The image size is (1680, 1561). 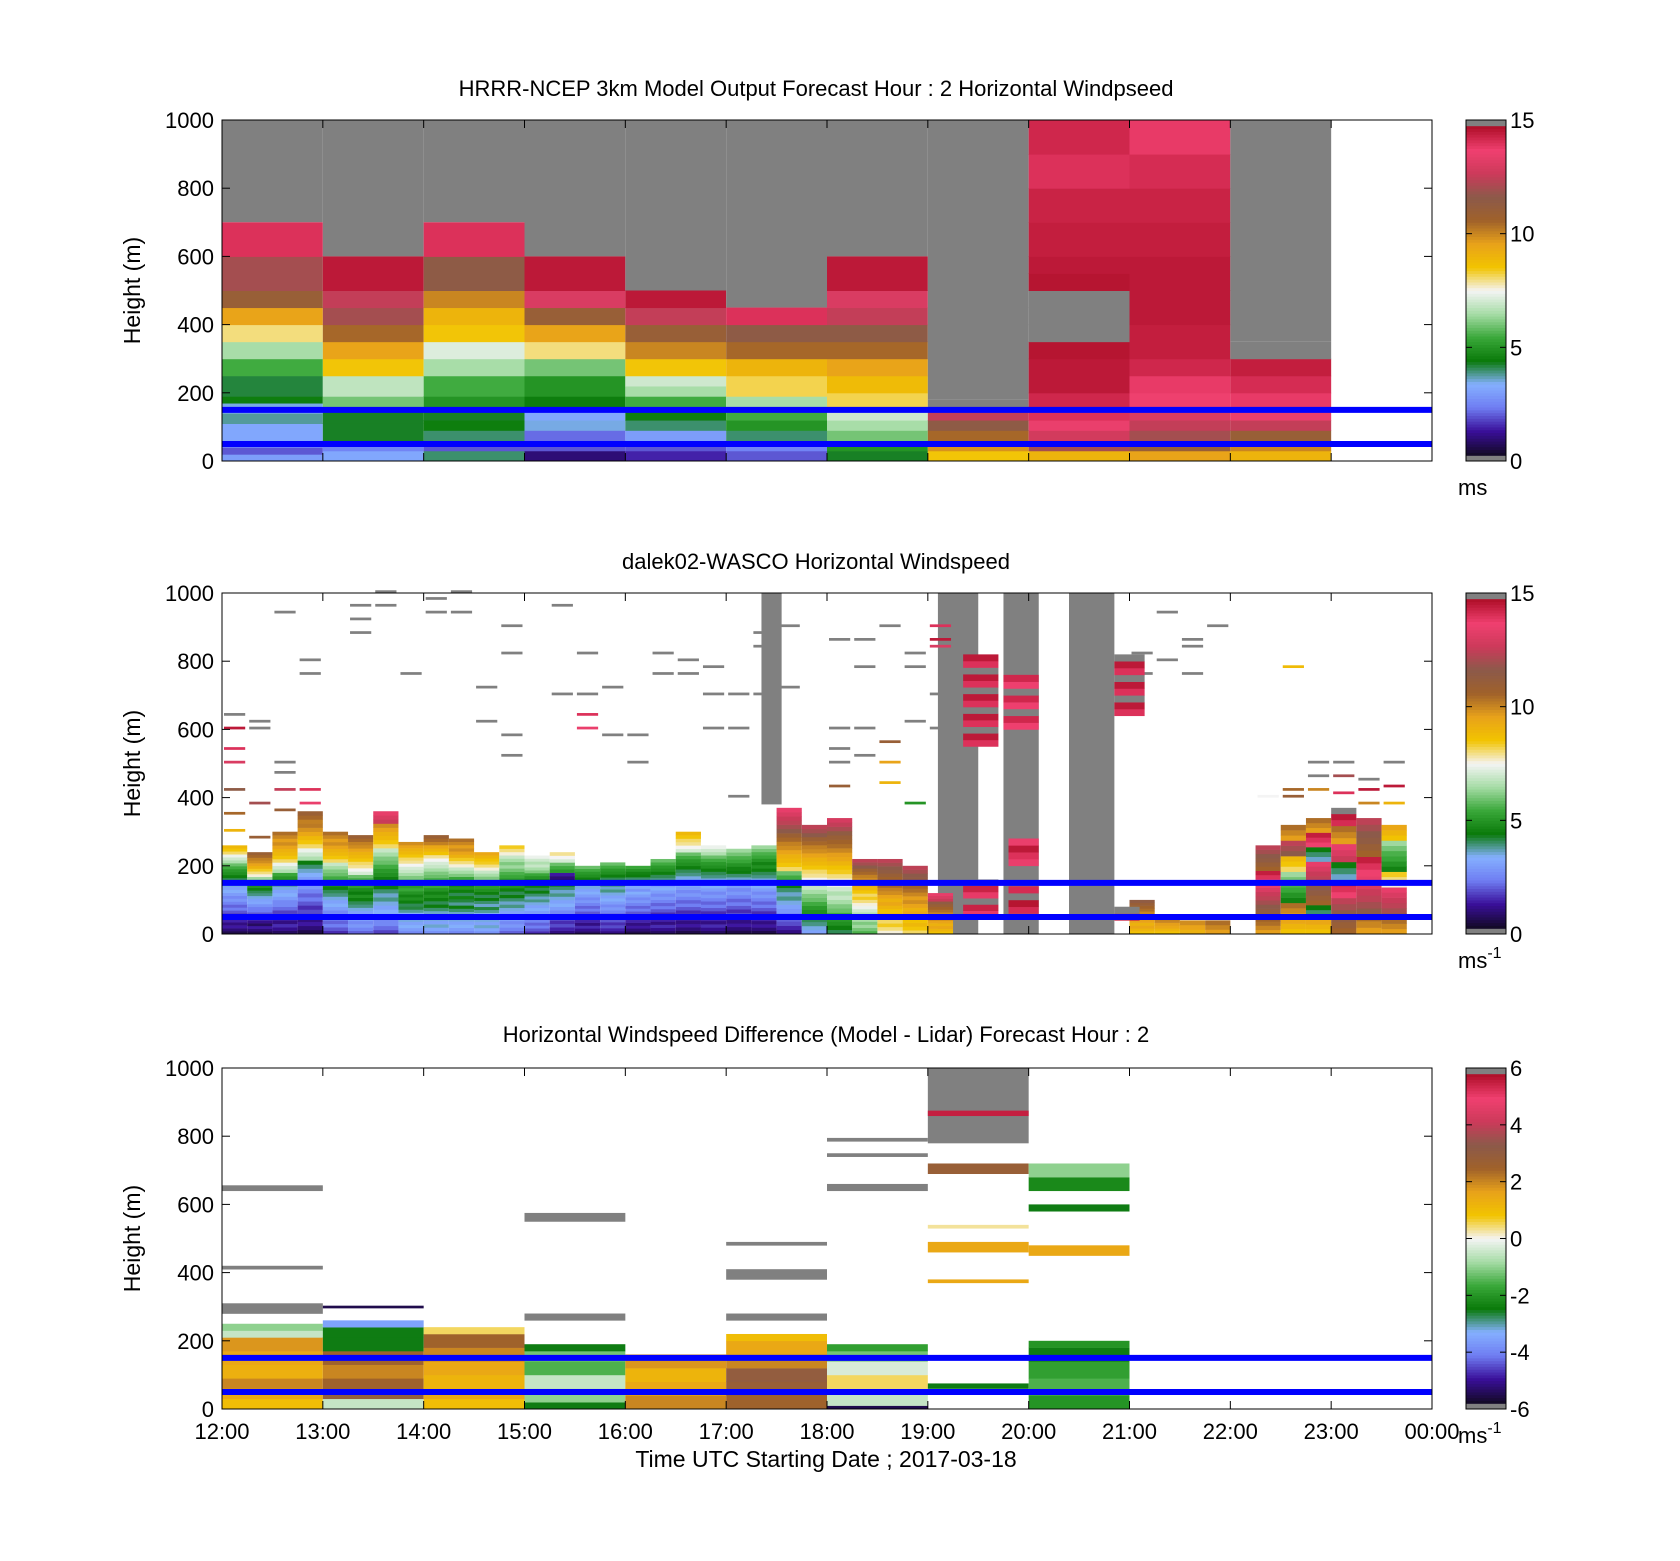 I want to click on x-tick-label: 12:00, so click(x=221, y=1431).